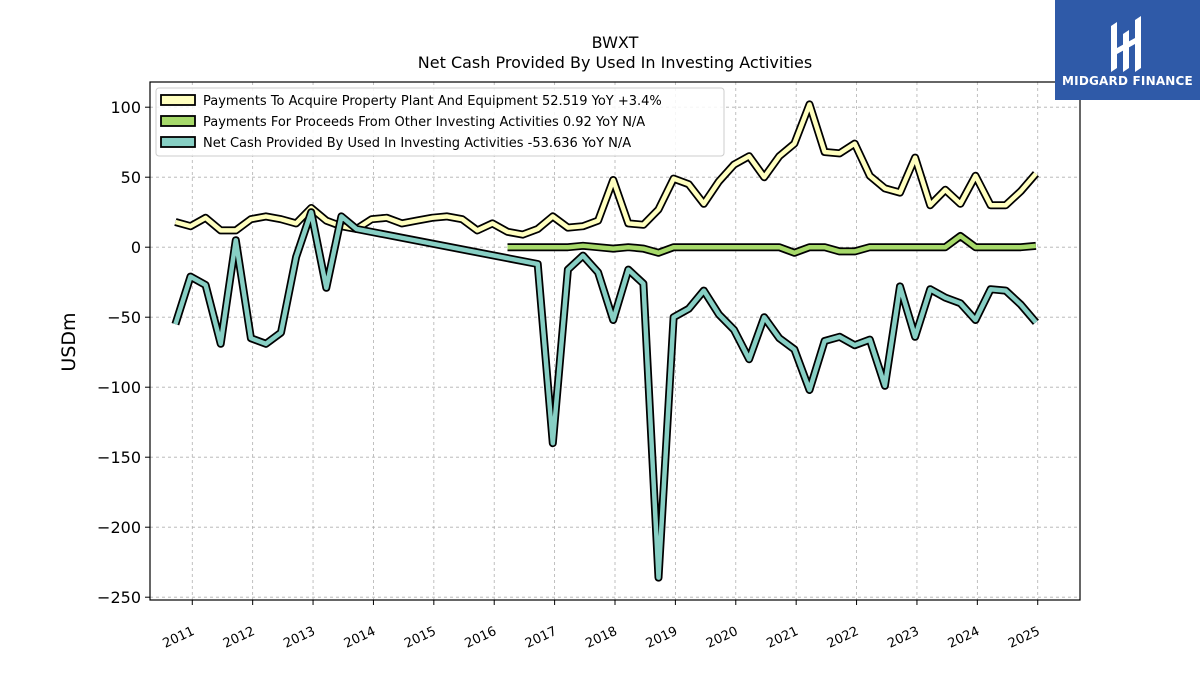 The image size is (1200, 675). Describe the element at coordinates (360, 638) in the screenshot. I see `x-tick-label: 2014` at that location.